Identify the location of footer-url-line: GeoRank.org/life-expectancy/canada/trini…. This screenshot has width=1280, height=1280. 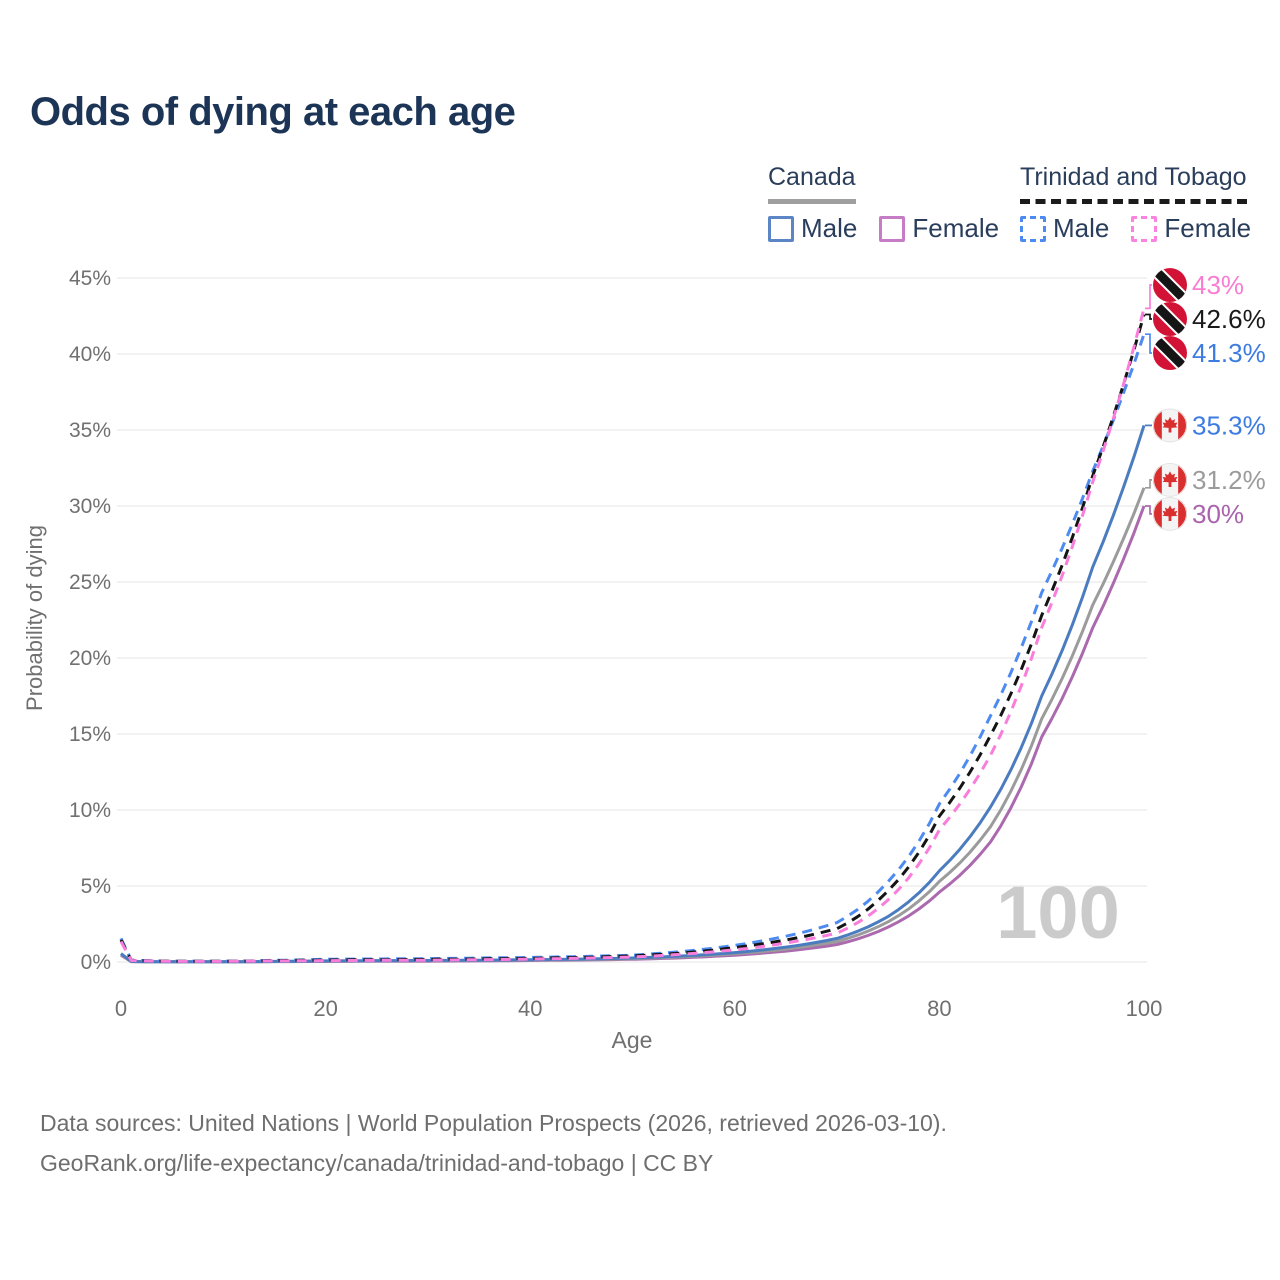
(377, 1163).